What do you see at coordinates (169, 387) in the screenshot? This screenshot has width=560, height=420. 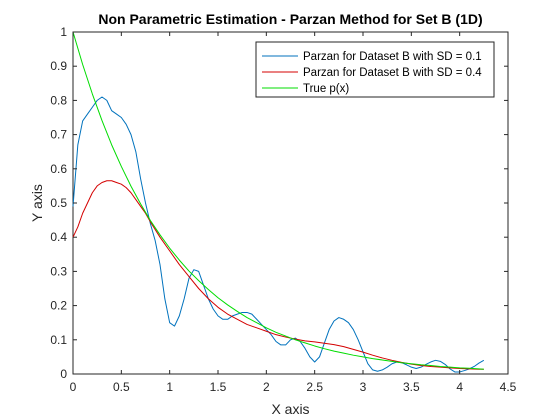 I see `x-tick-label-2: 1` at bounding box center [169, 387].